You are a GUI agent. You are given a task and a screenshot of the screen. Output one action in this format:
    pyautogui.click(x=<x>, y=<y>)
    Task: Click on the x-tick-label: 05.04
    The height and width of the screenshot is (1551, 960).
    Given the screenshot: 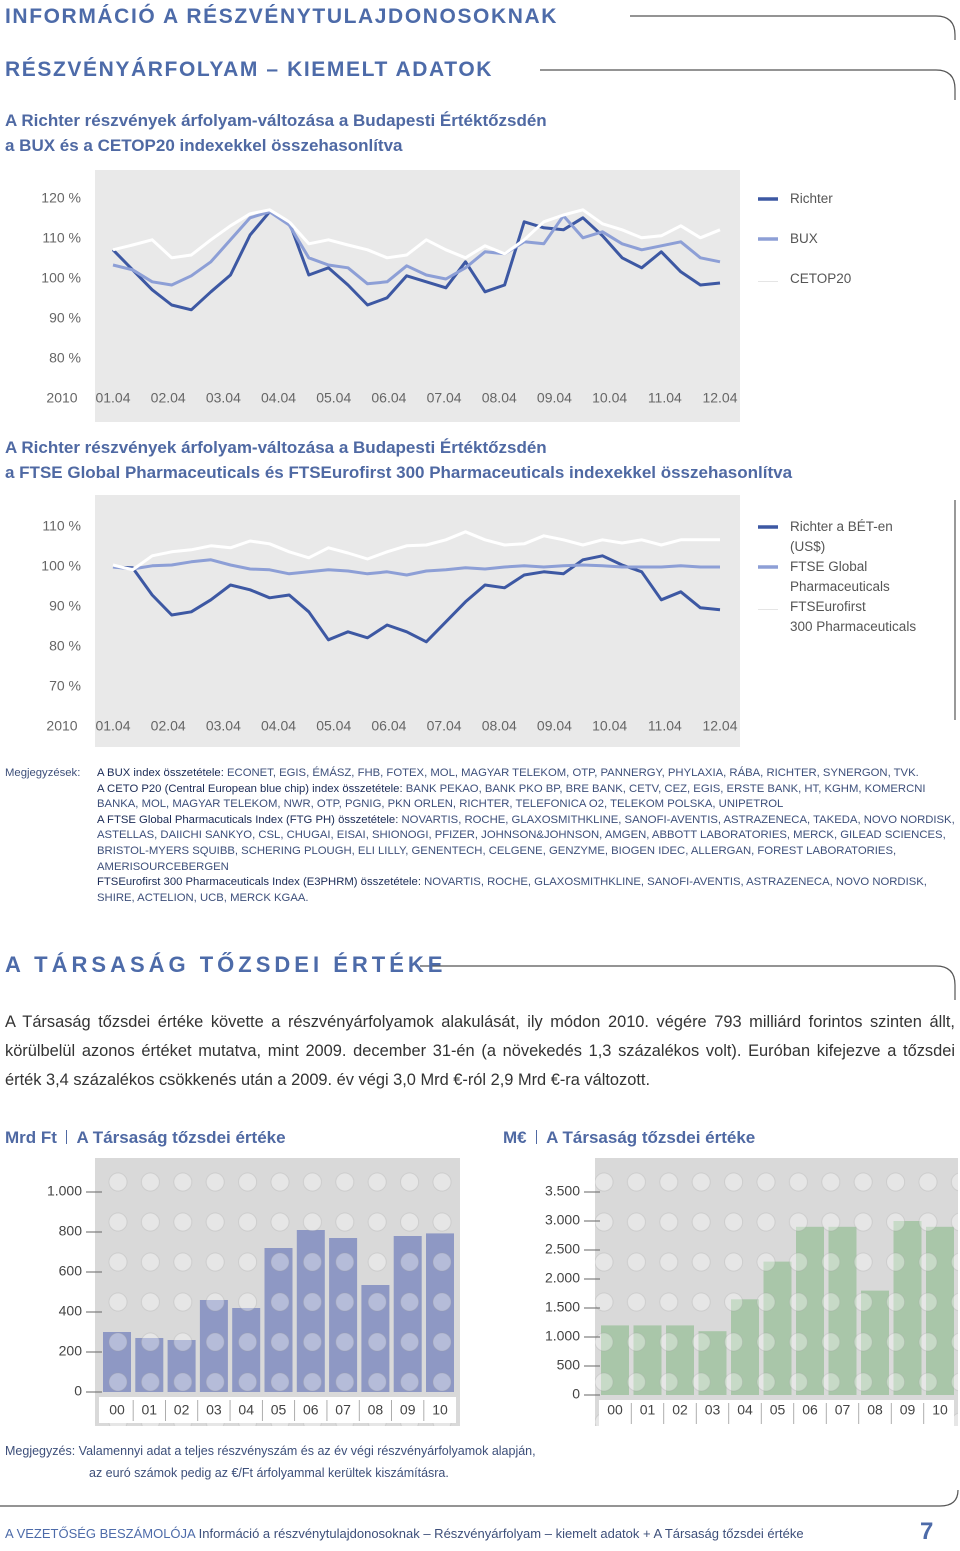 What is the action you would take?
    pyautogui.click(x=333, y=726)
    